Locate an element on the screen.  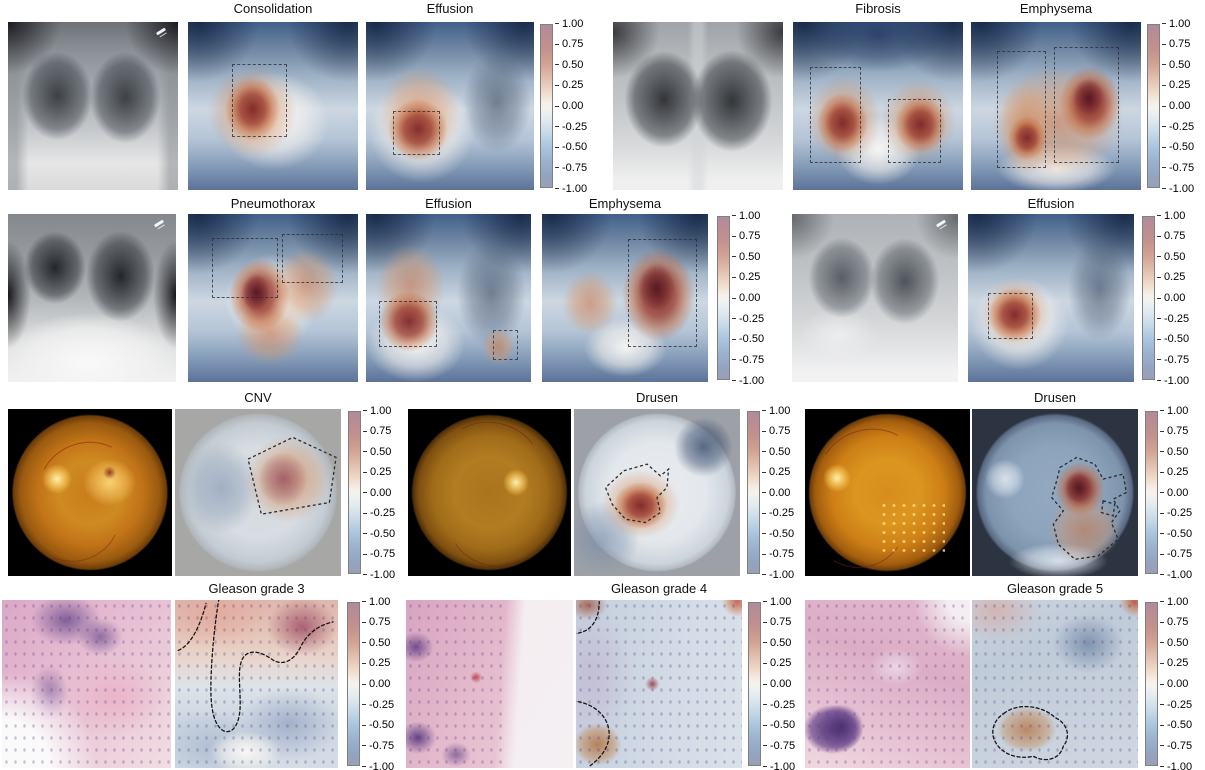
annotation-outline is located at coordinates (1055, 492).